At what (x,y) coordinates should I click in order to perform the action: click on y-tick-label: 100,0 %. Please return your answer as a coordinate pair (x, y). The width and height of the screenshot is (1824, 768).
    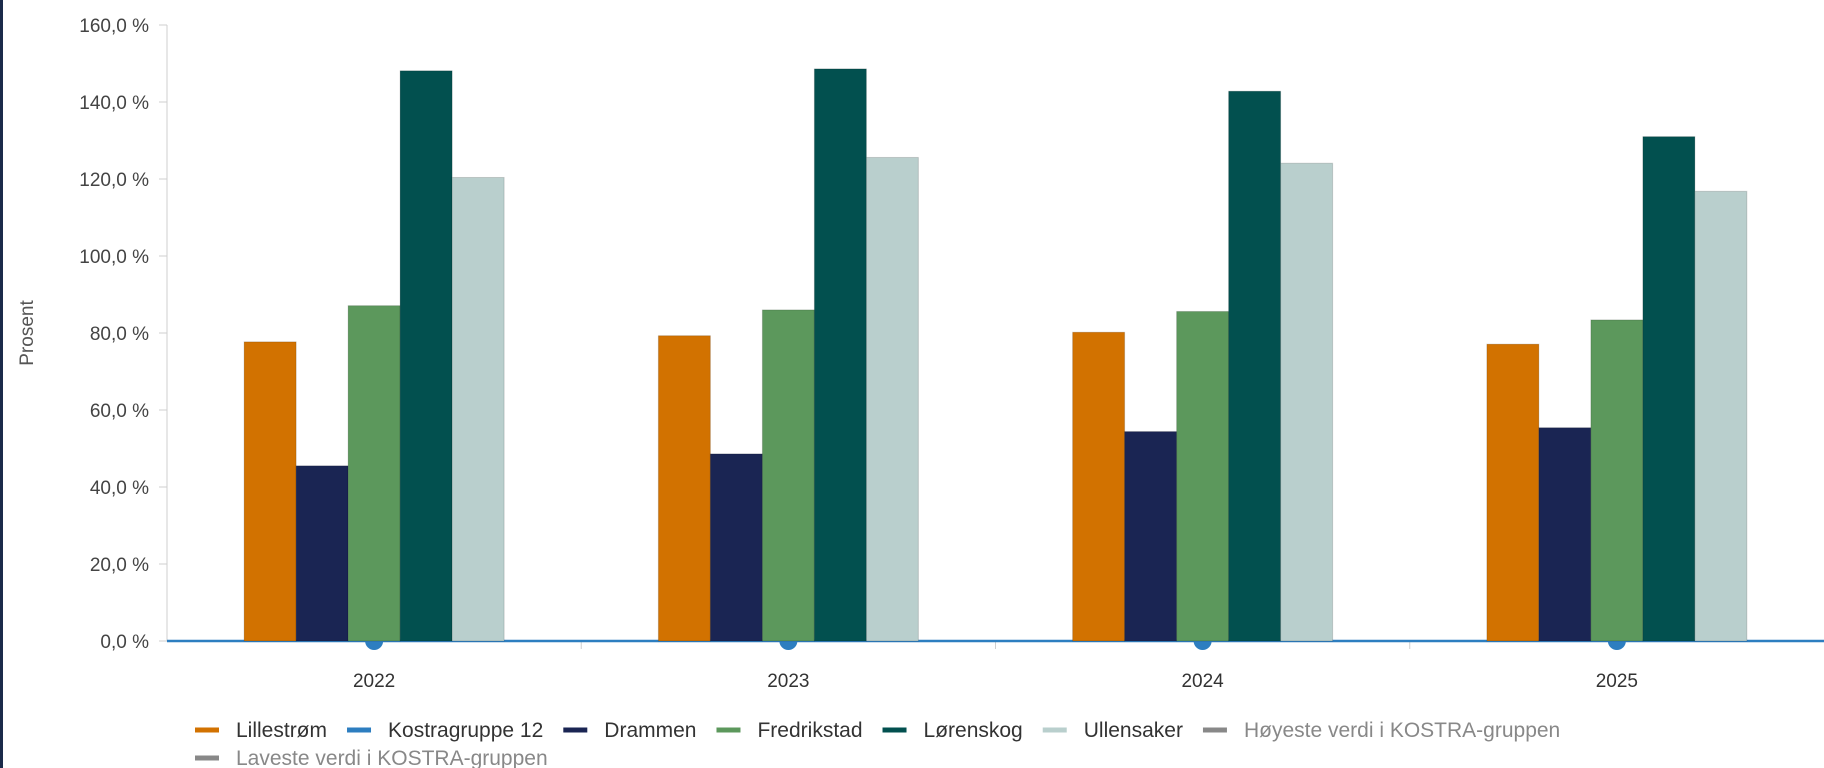
    Looking at the image, I should click on (114, 257).